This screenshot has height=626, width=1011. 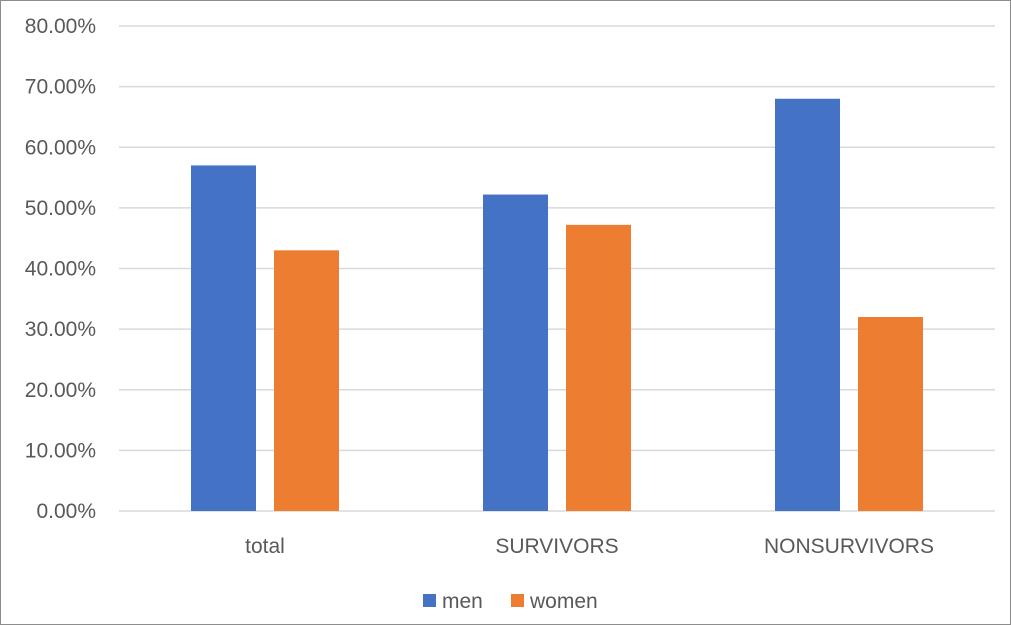 I want to click on legend-label-women: women, so click(x=563, y=601).